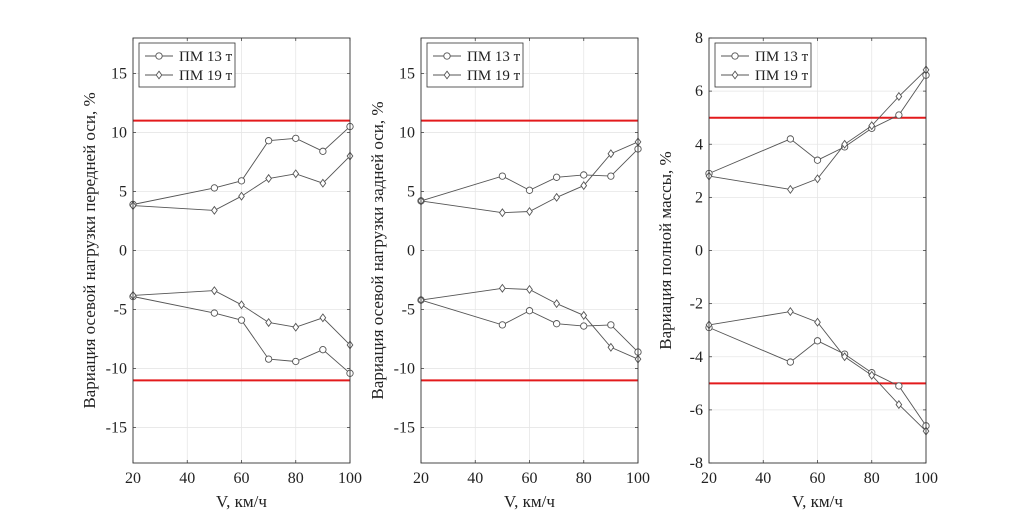 The width and height of the screenshot is (1024, 521). Describe the element at coordinates (665, 250) in the screenshot. I see `y-axis-label: Вариация полной массы, %` at that location.